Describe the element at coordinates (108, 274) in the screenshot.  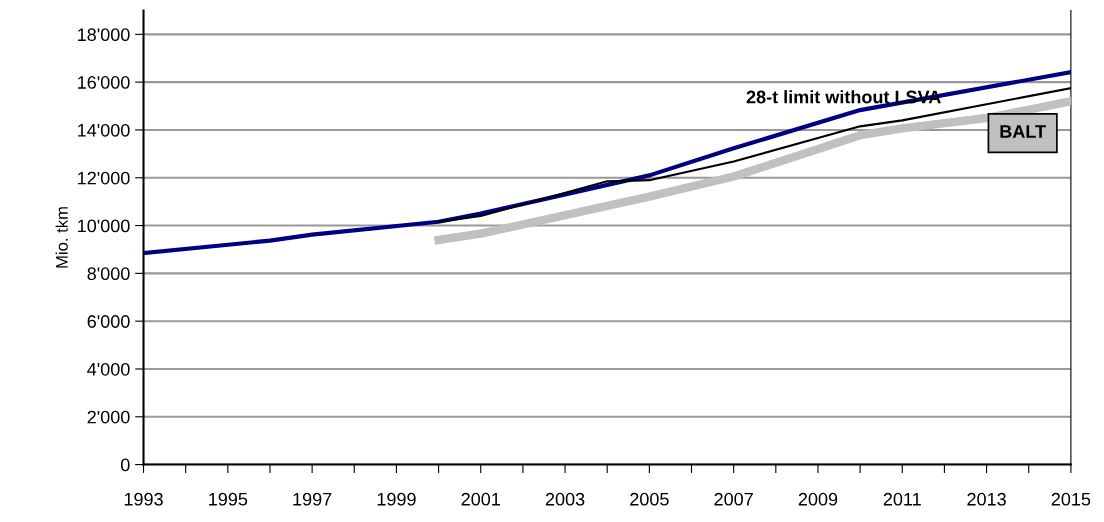
I see `y-tick-label: 8'000` at that location.